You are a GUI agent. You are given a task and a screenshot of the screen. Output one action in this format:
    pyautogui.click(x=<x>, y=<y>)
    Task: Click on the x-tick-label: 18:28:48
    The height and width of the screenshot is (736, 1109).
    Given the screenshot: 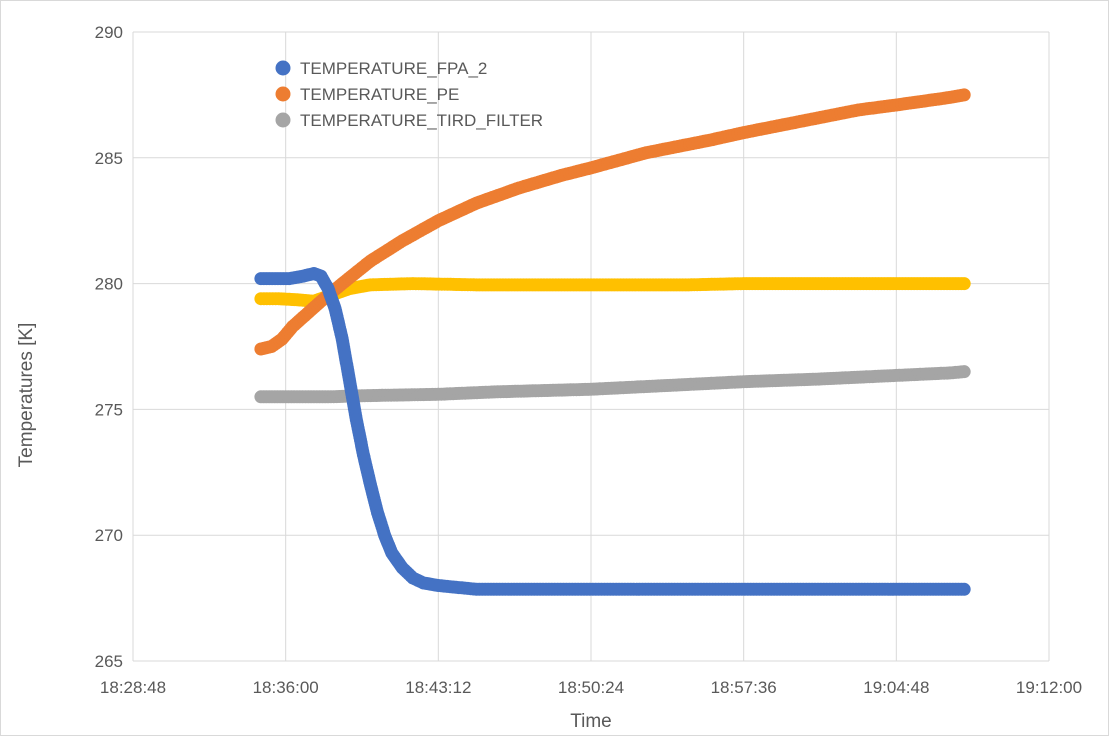 What is the action you would take?
    pyautogui.click(x=133, y=687)
    